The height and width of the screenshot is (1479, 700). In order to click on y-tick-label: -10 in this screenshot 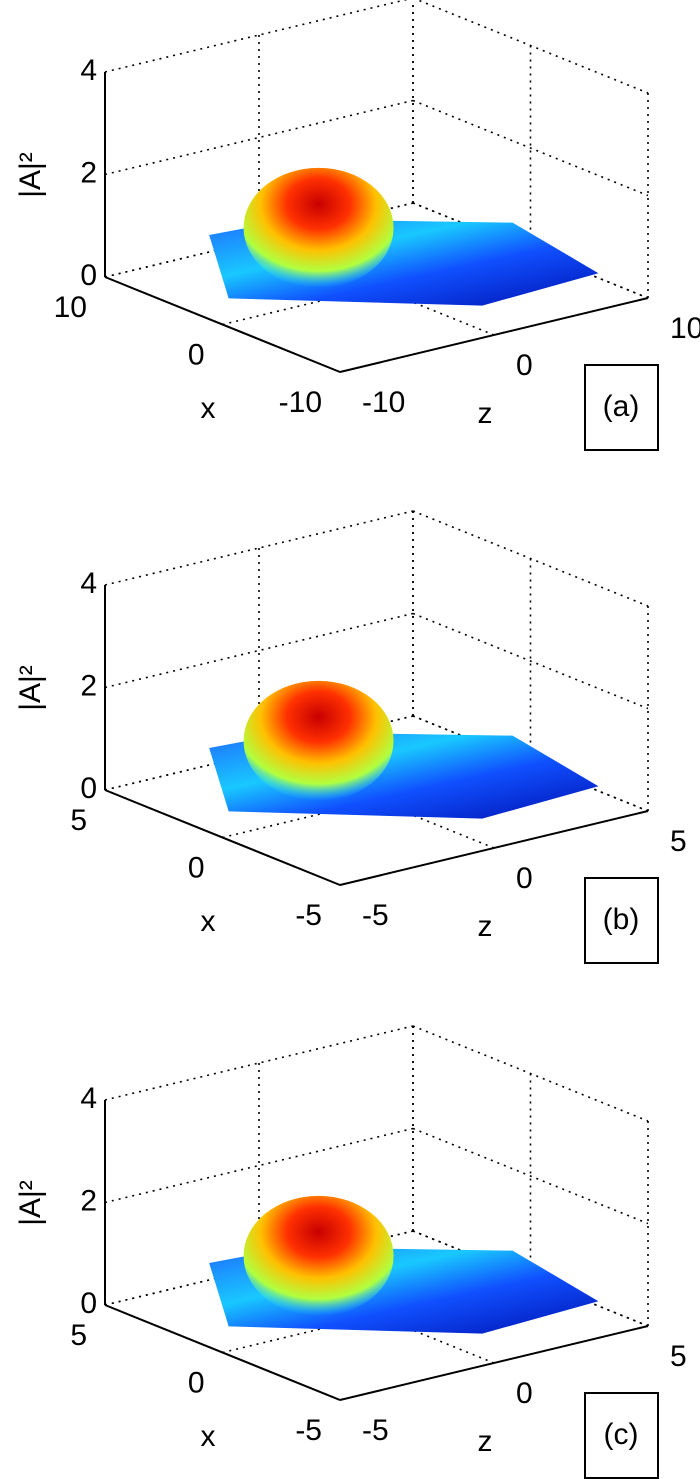, I will do `click(383, 402)`.